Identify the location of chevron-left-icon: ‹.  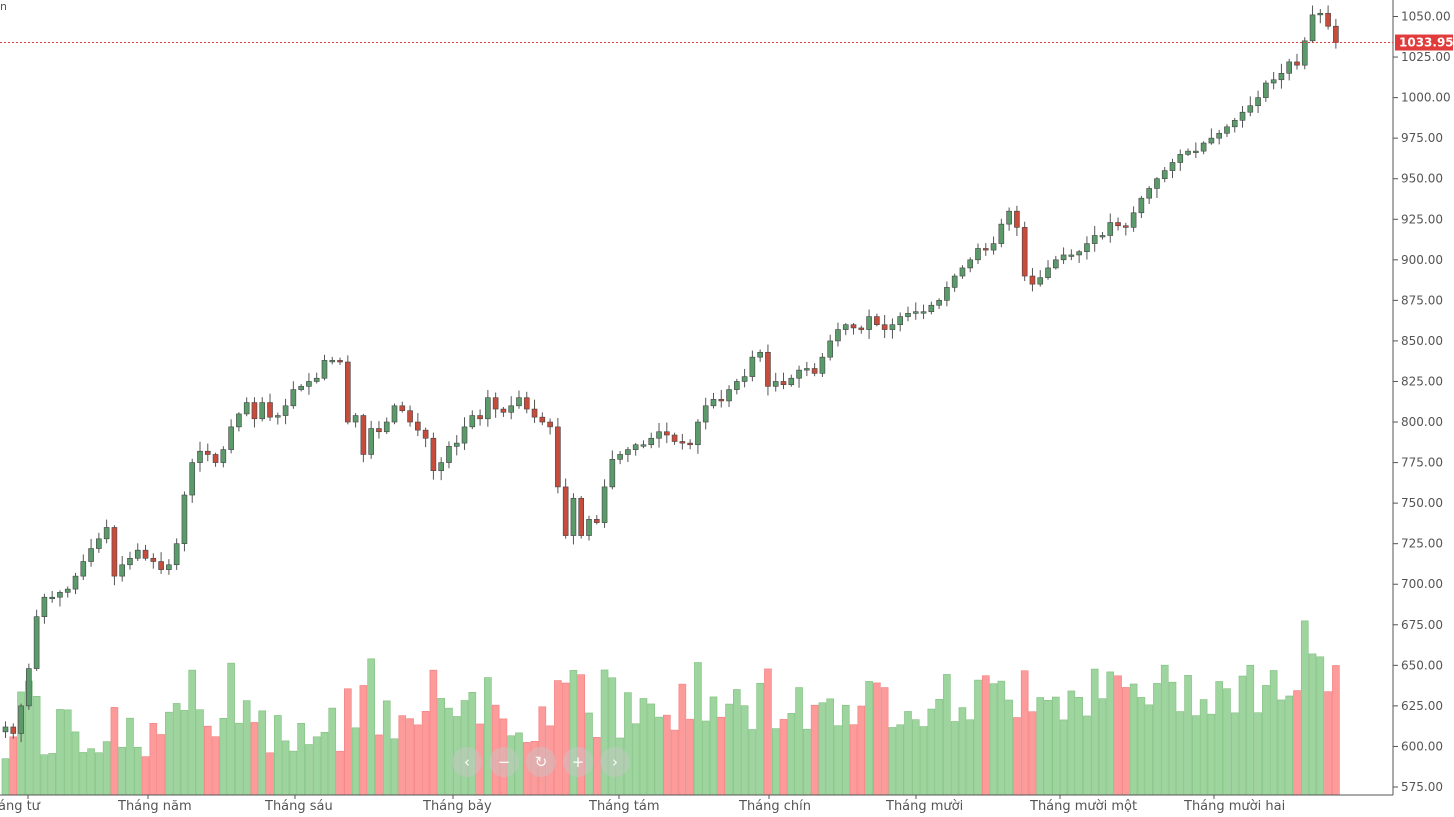
(467, 762).